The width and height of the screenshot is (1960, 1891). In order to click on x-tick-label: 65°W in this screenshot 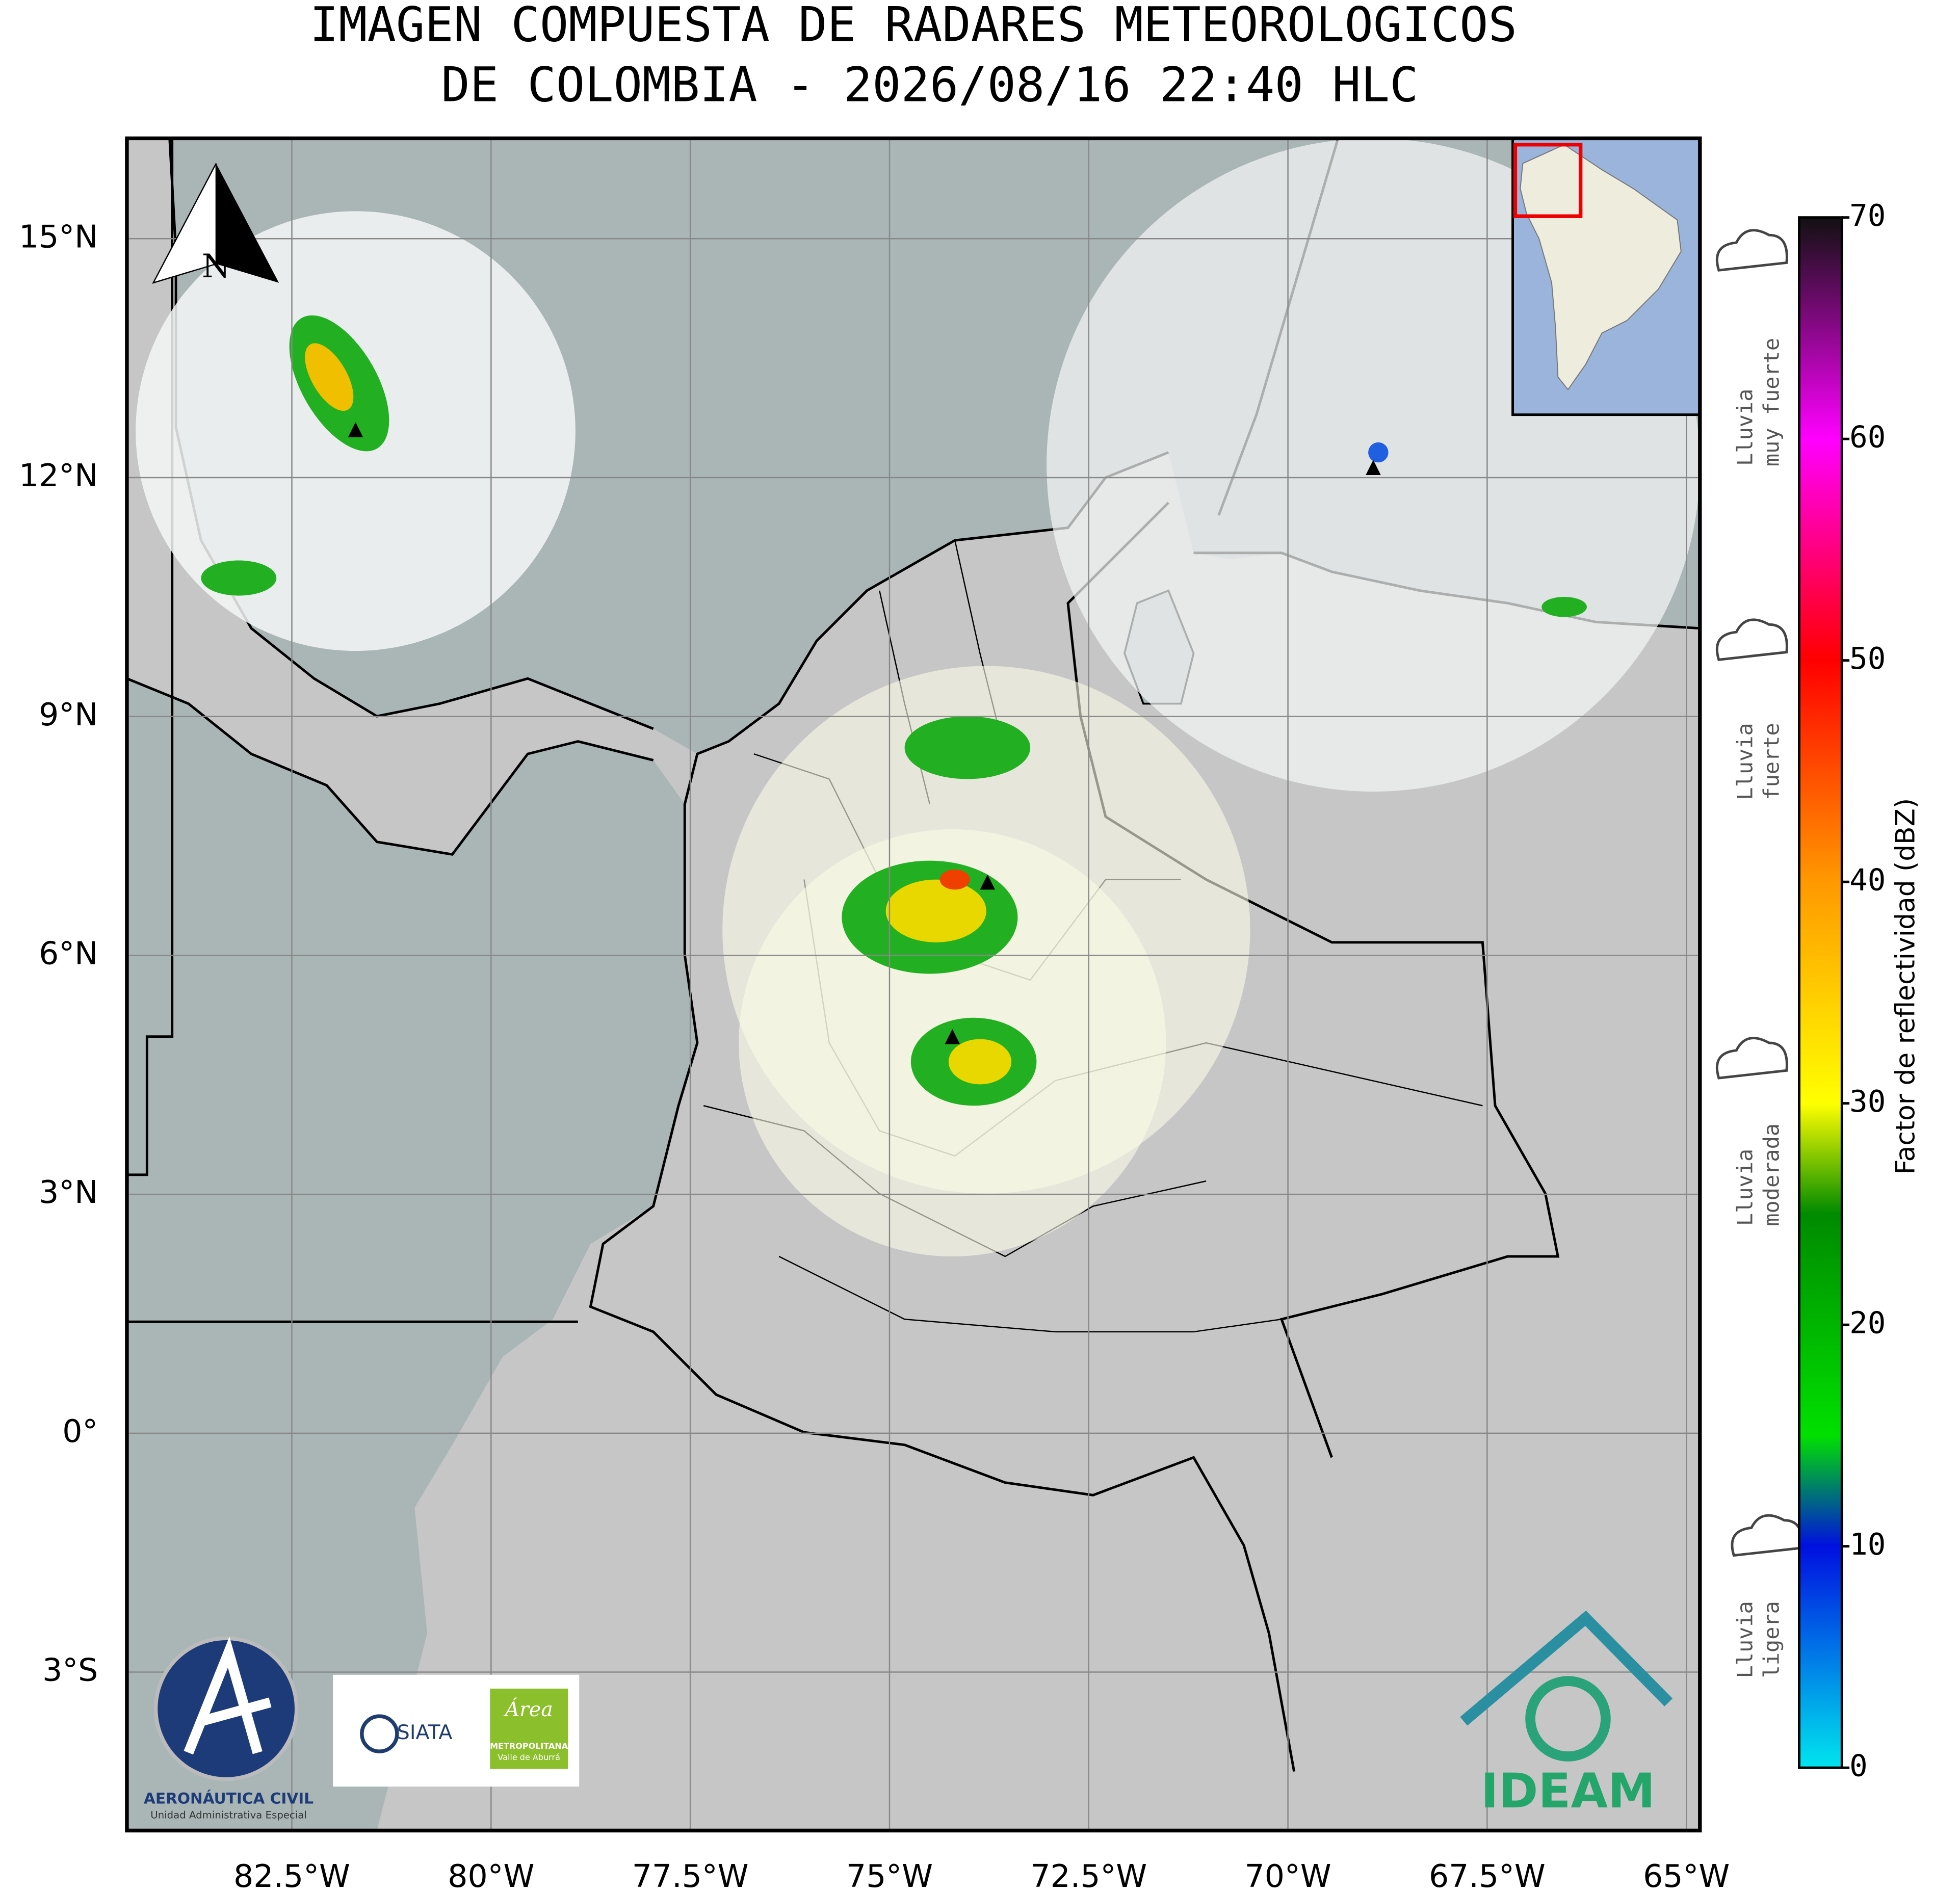, I will do `click(1686, 1874)`.